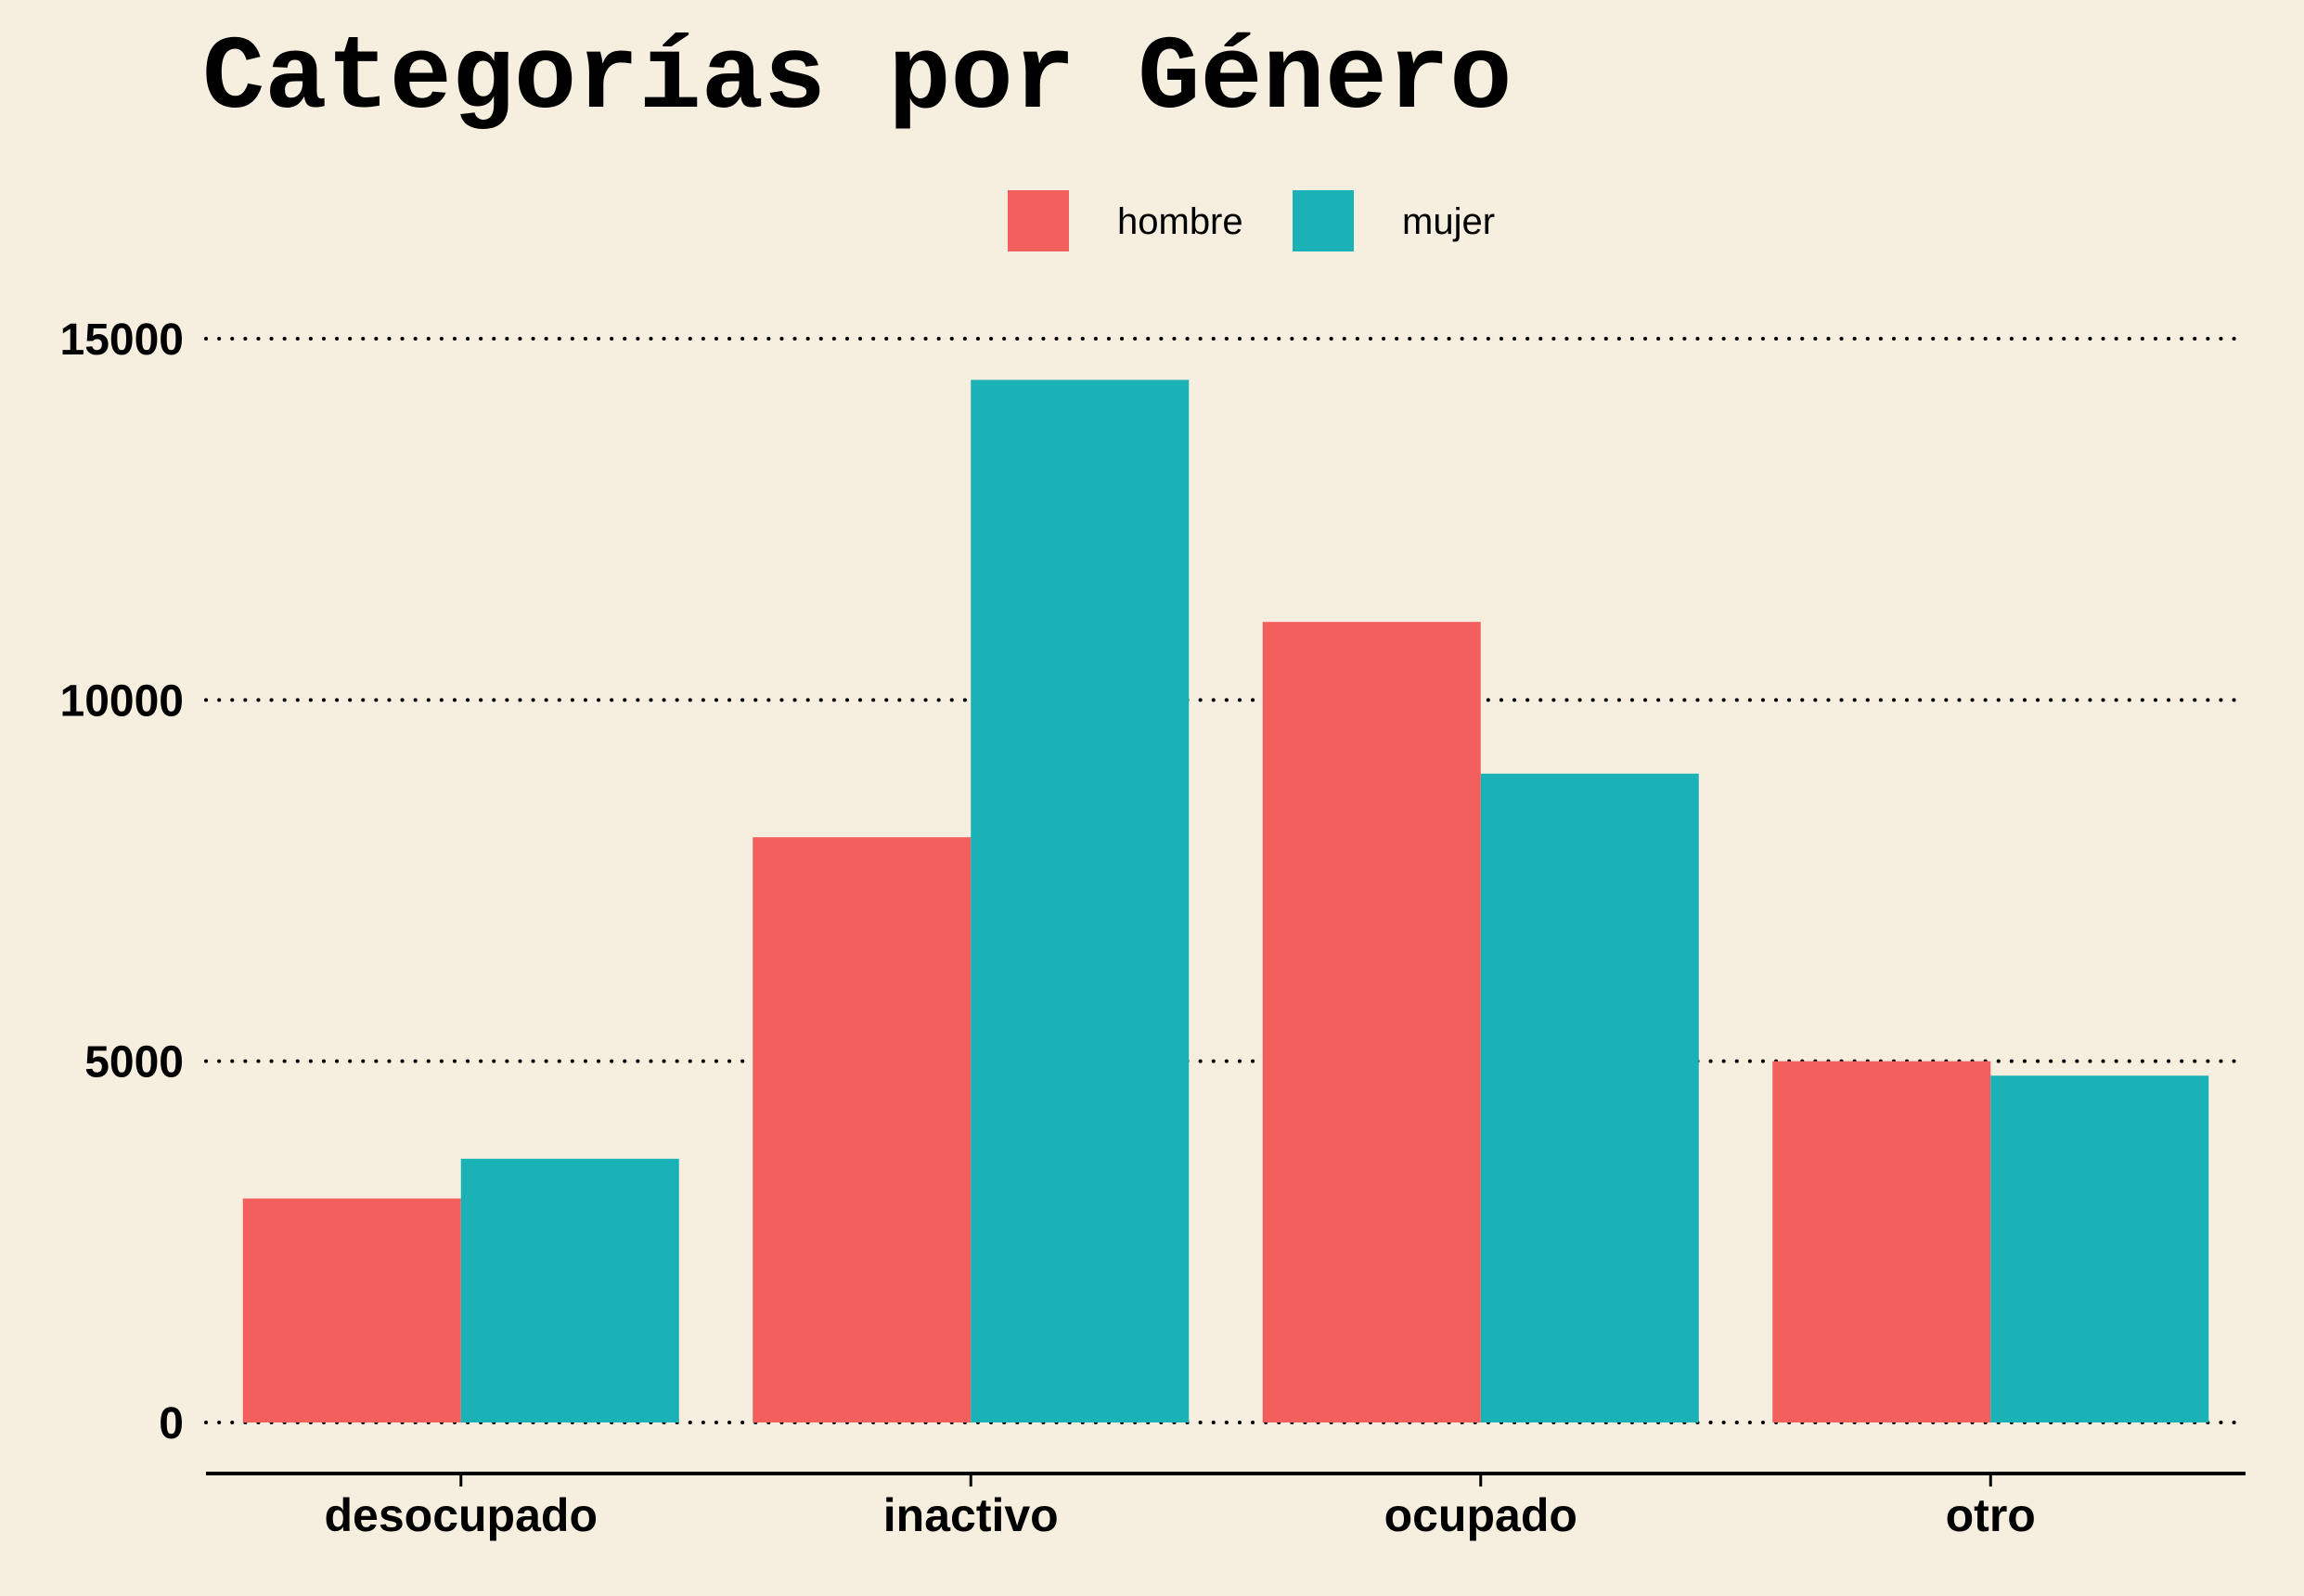 This screenshot has height=1596, width=2304. I want to click on y-tick-label: 0, so click(171, 1424).